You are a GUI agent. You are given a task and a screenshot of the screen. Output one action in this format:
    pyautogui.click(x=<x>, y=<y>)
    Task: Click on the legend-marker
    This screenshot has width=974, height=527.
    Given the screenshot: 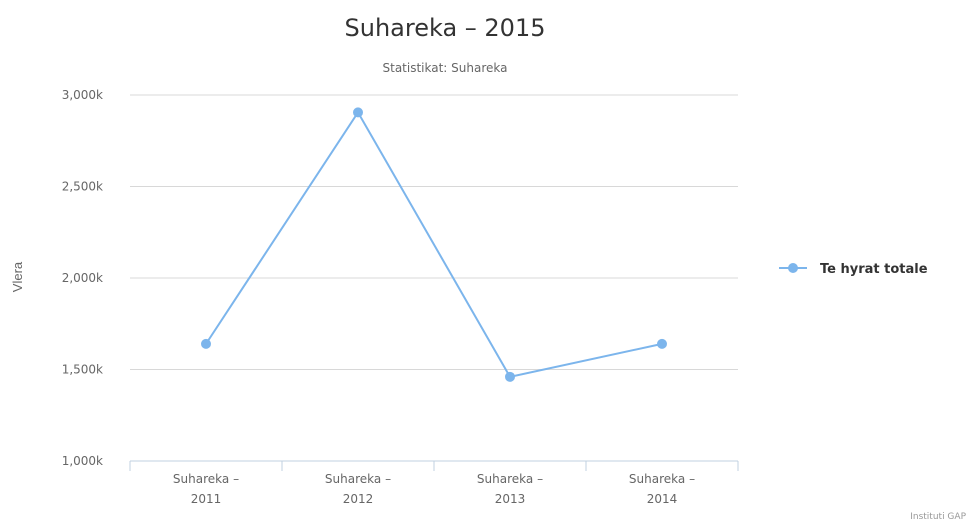 What is the action you would take?
    pyautogui.click(x=793, y=268)
    